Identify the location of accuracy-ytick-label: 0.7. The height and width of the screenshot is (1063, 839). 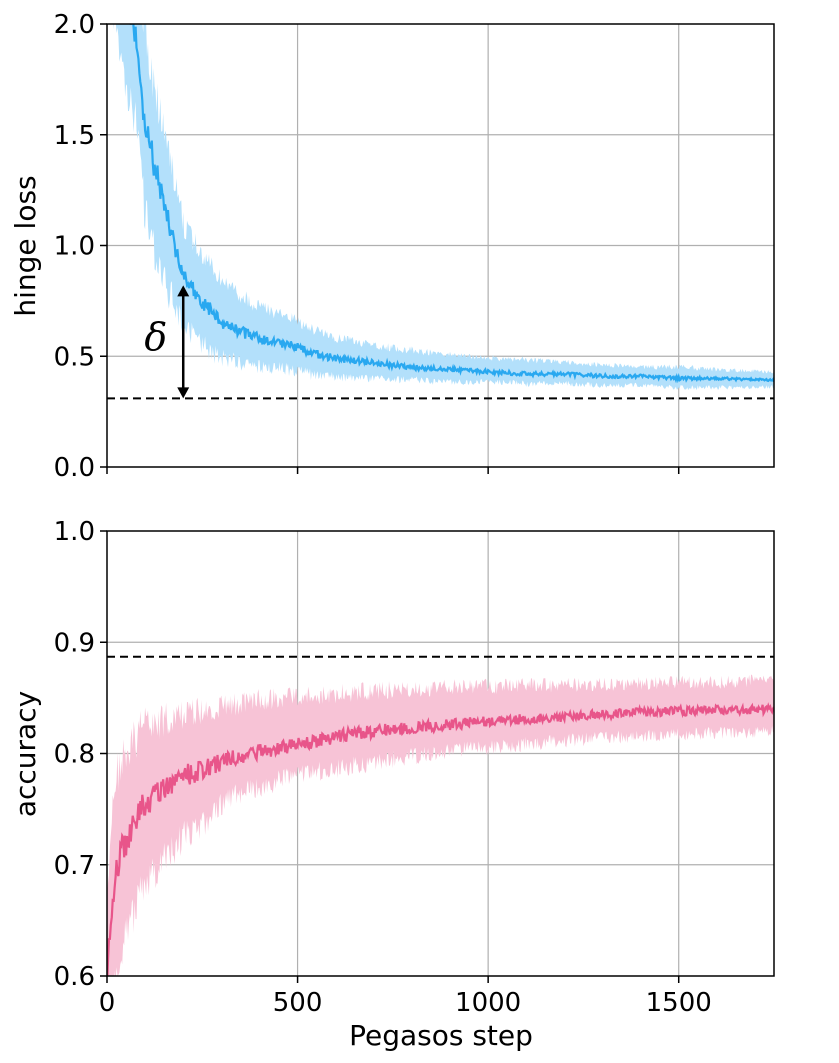
(74, 866).